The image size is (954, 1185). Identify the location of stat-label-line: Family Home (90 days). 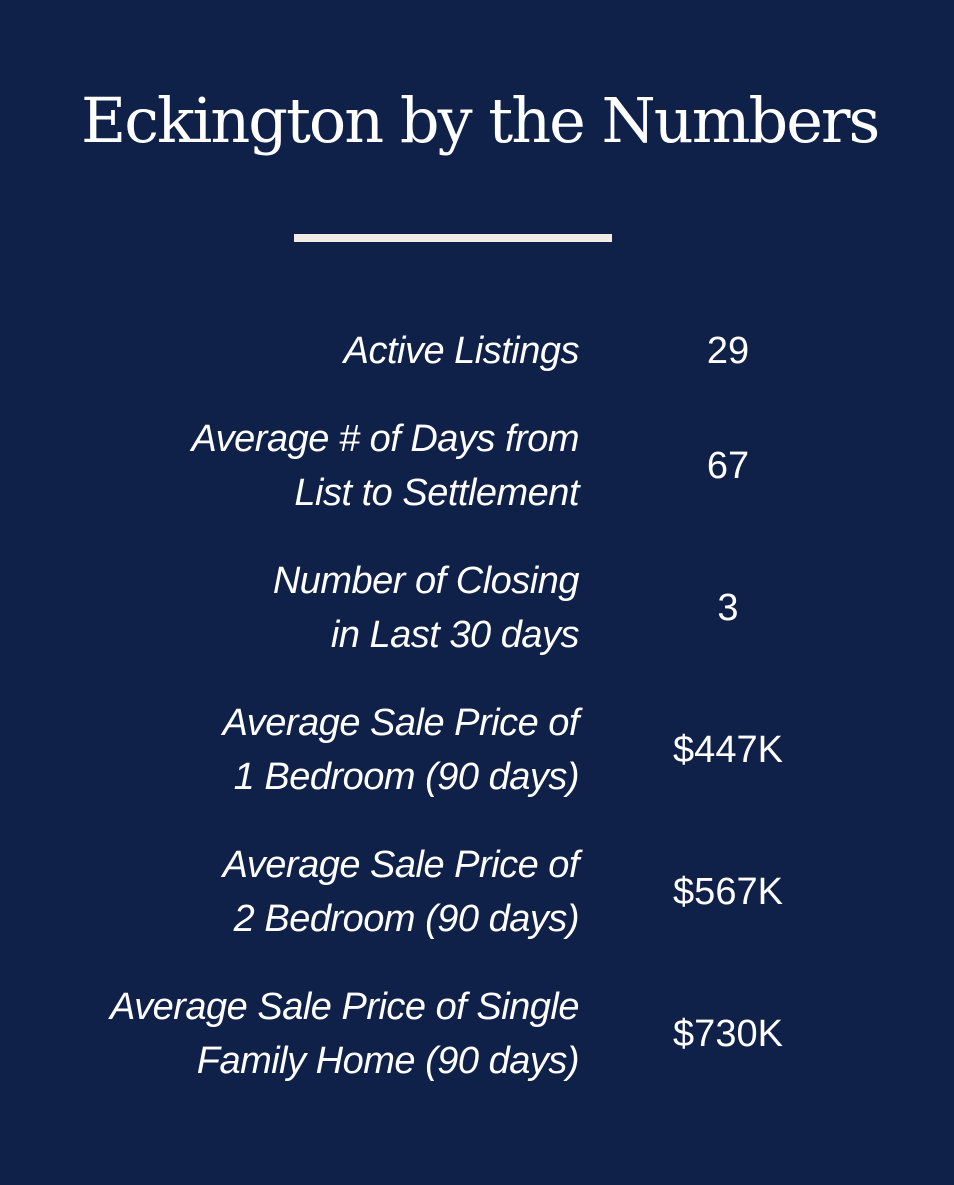
(388, 1061).